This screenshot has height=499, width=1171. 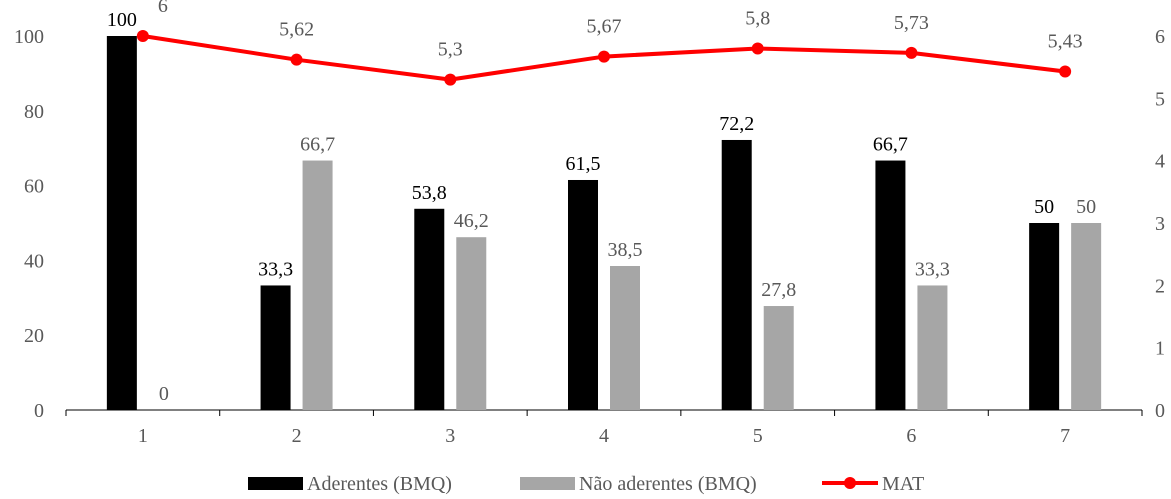 I want to click on category-label: 5, so click(x=758, y=436).